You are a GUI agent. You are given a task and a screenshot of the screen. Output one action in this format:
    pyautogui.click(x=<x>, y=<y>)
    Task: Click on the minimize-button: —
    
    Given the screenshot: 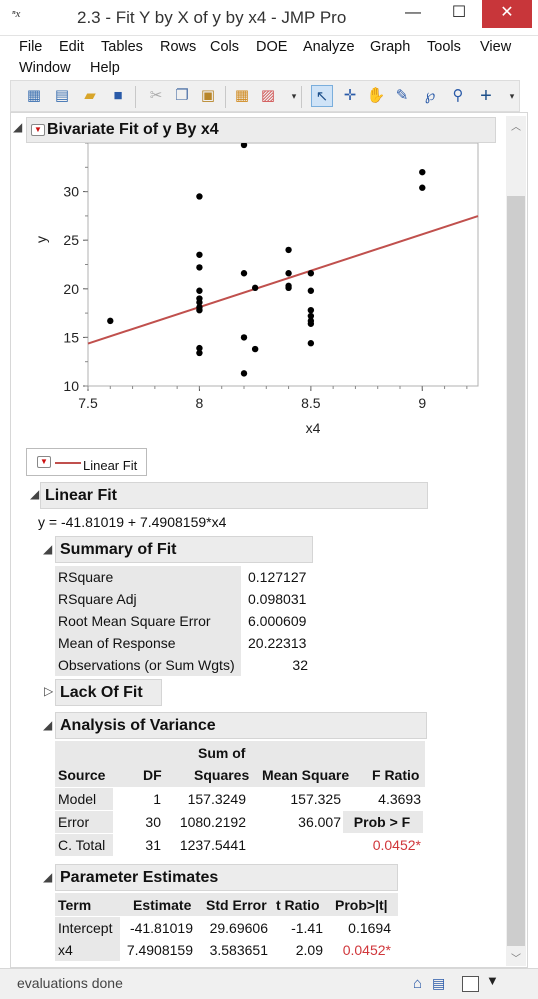 What is the action you would take?
    pyautogui.click(x=413, y=12)
    